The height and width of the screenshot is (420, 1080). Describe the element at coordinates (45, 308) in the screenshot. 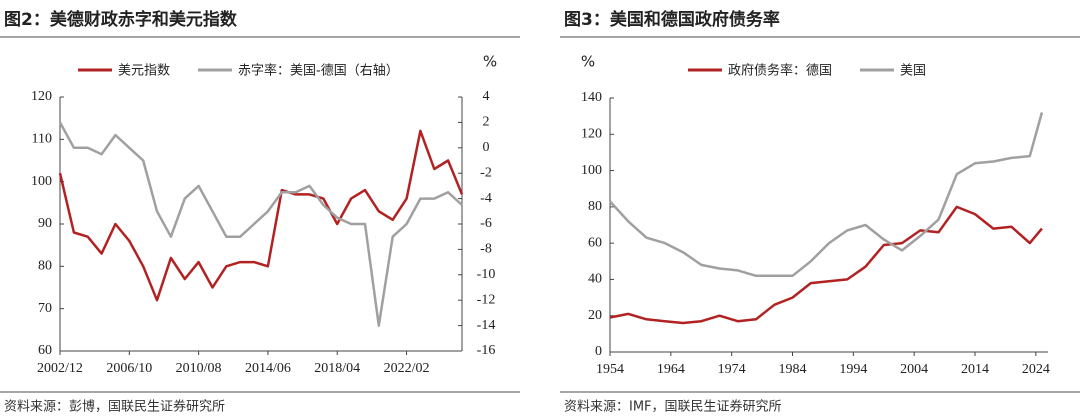

I see `y-tick-label: 70` at that location.